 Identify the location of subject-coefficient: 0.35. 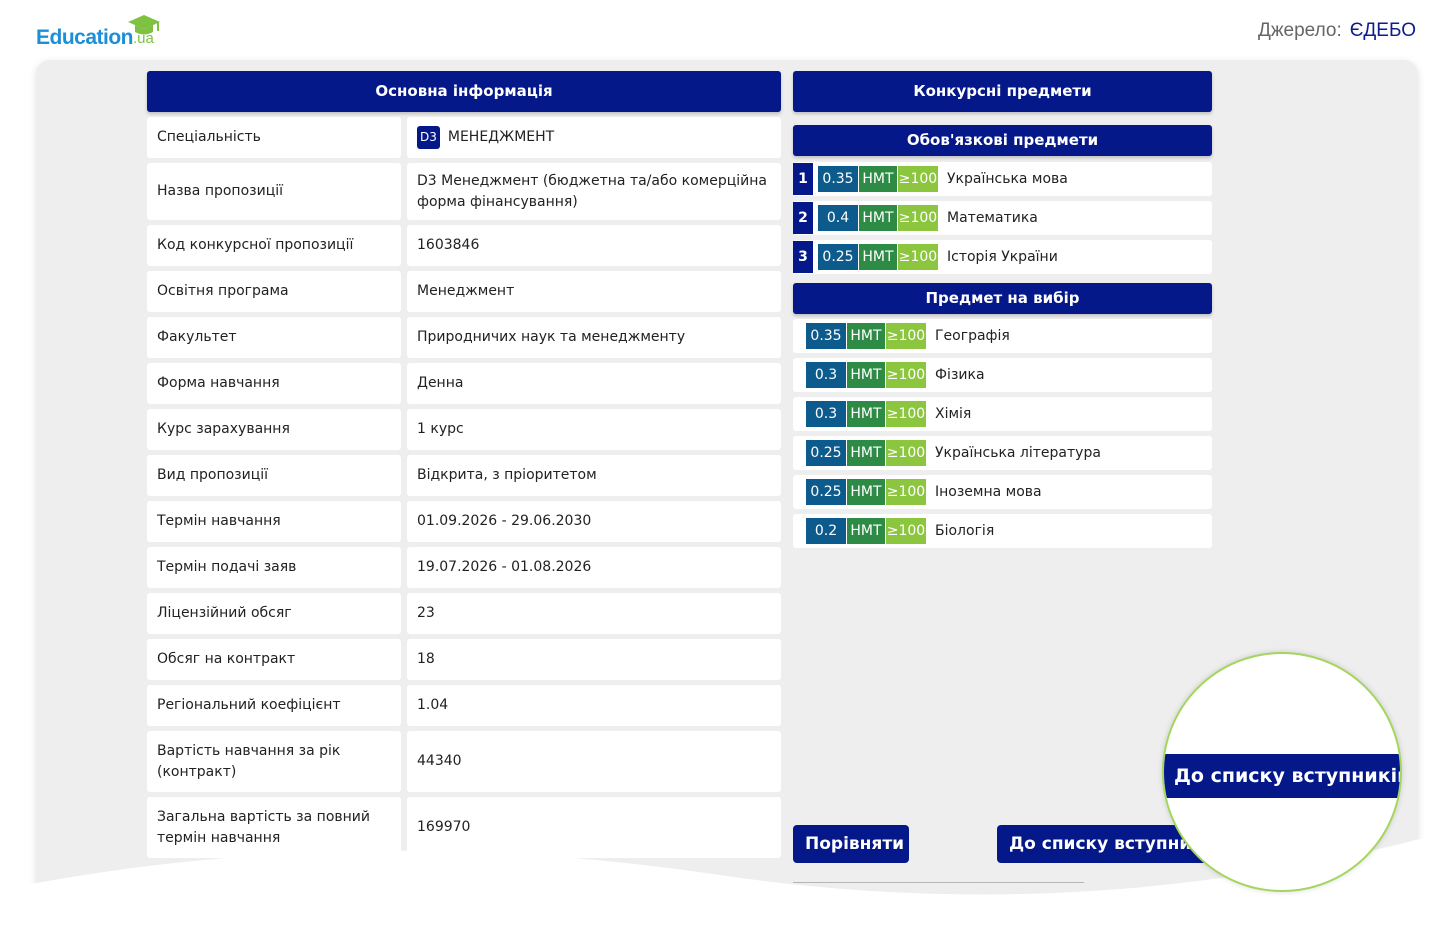
(838, 179).